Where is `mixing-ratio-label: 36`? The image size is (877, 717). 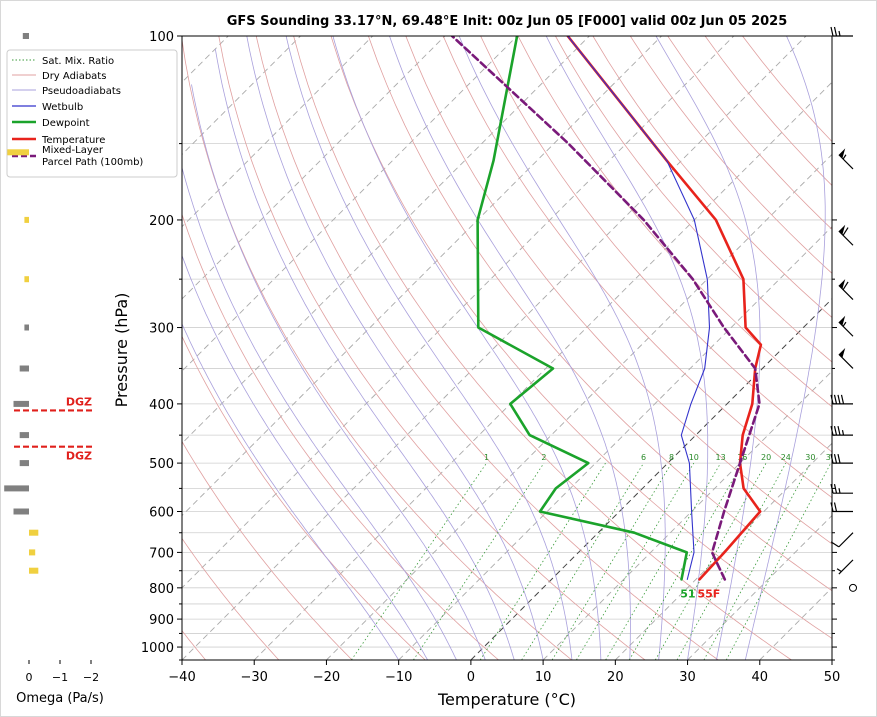
mixing-ratio-label: 36 is located at coordinates (831, 457).